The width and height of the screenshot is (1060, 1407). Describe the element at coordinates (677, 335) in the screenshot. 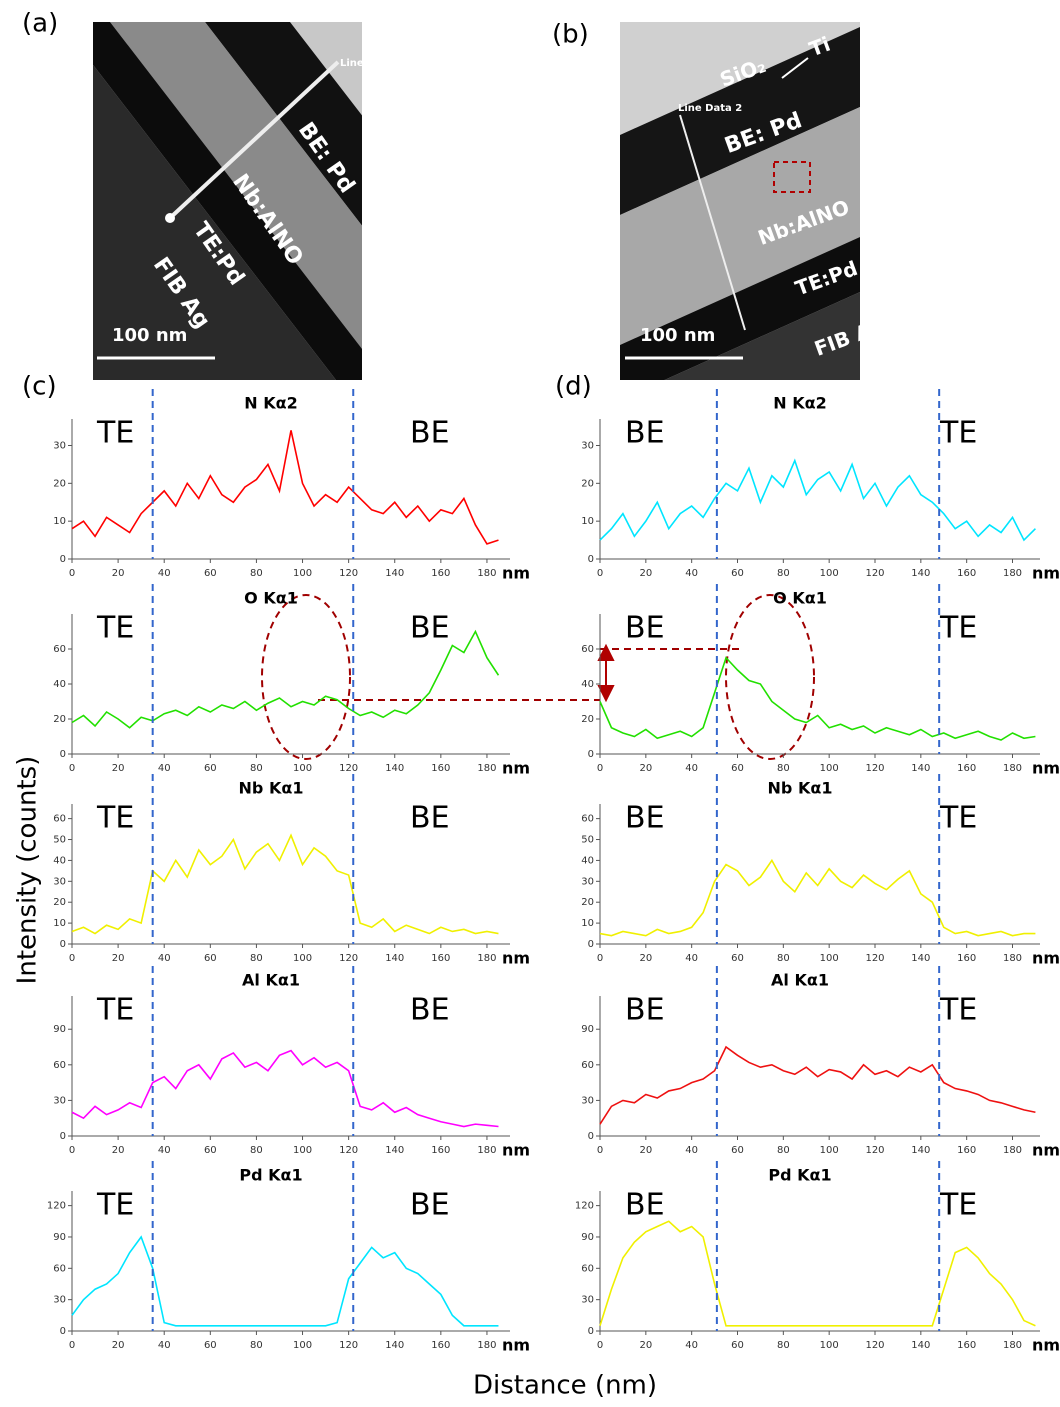

I see `scale-label: 100 nm` at that location.